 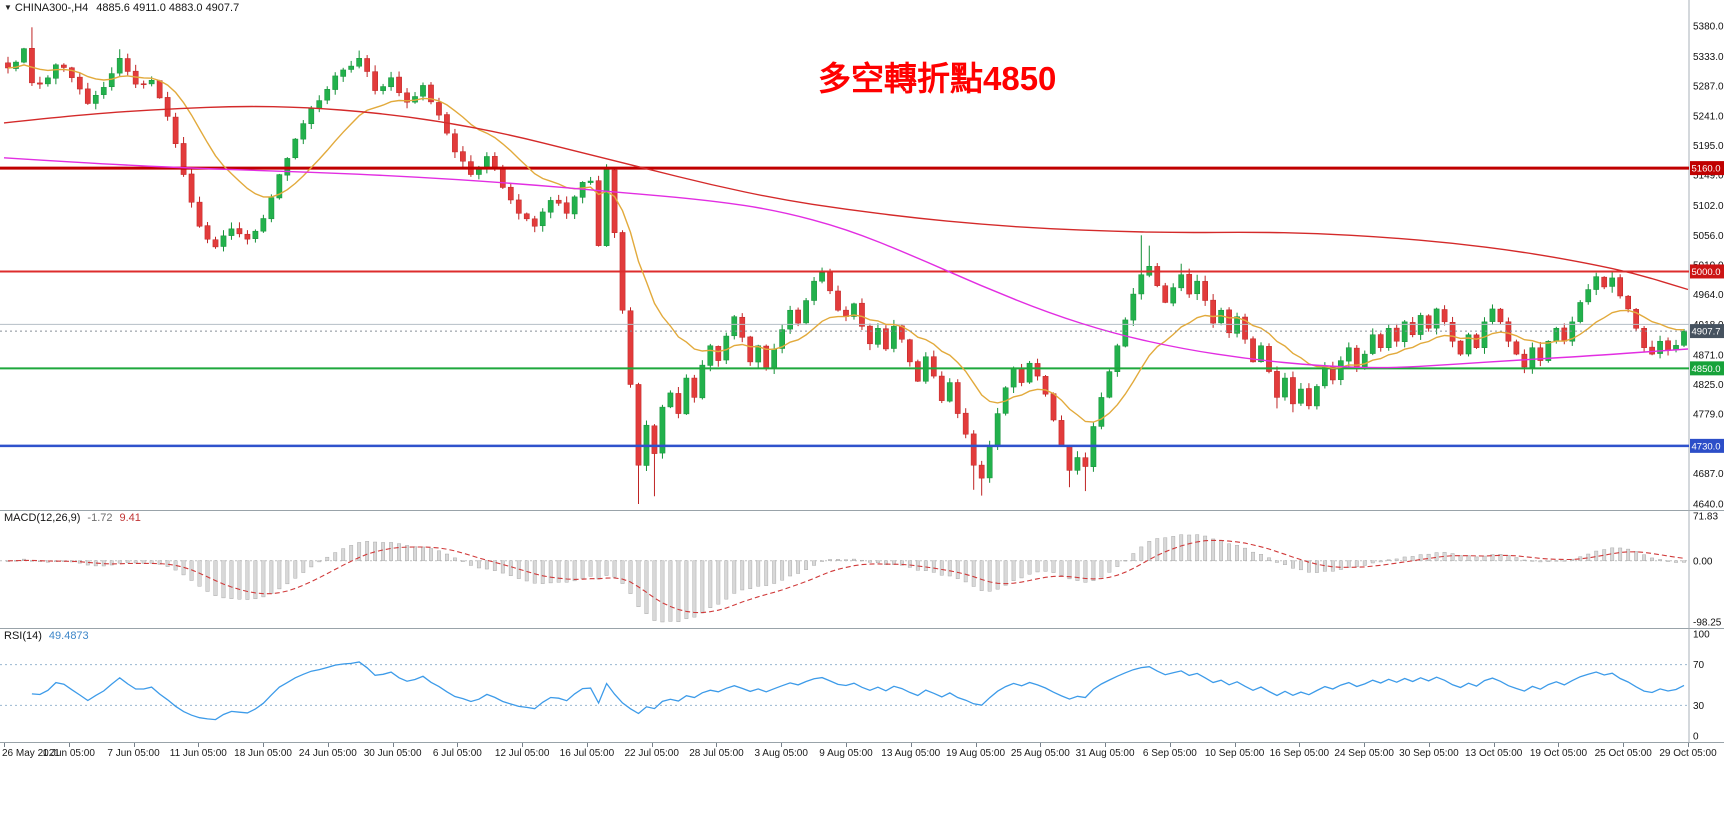 I want to click on date-label: 13 Oct 05:00, so click(x=1494, y=753).